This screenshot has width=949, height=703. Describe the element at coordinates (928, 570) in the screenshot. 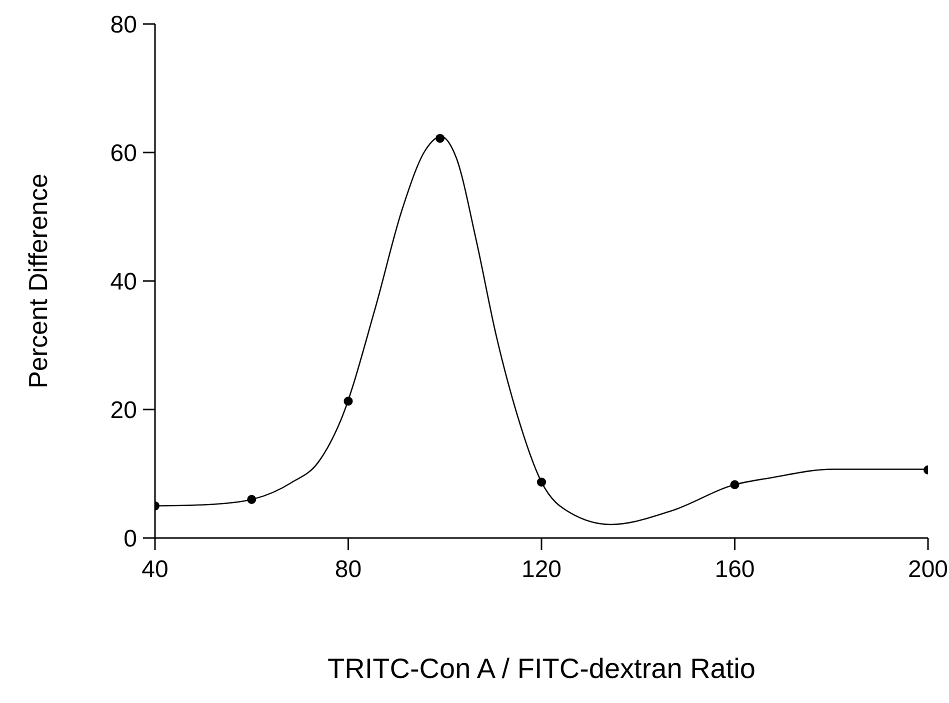

I see `x-tick-label: 200` at that location.